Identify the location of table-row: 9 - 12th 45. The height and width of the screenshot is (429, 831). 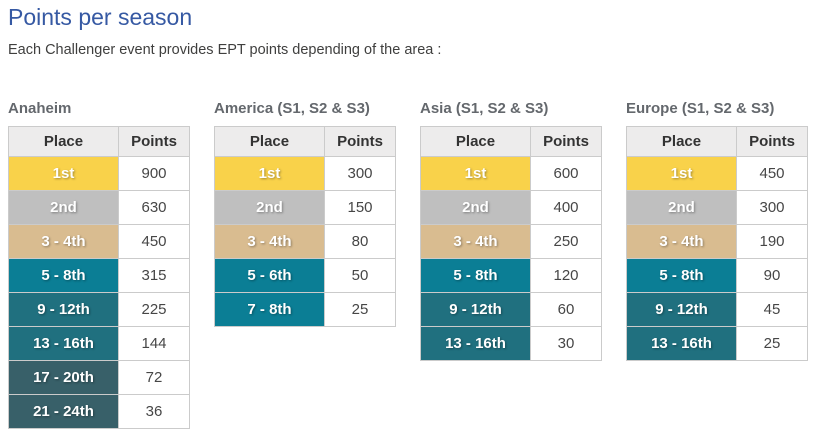
(717, 309).